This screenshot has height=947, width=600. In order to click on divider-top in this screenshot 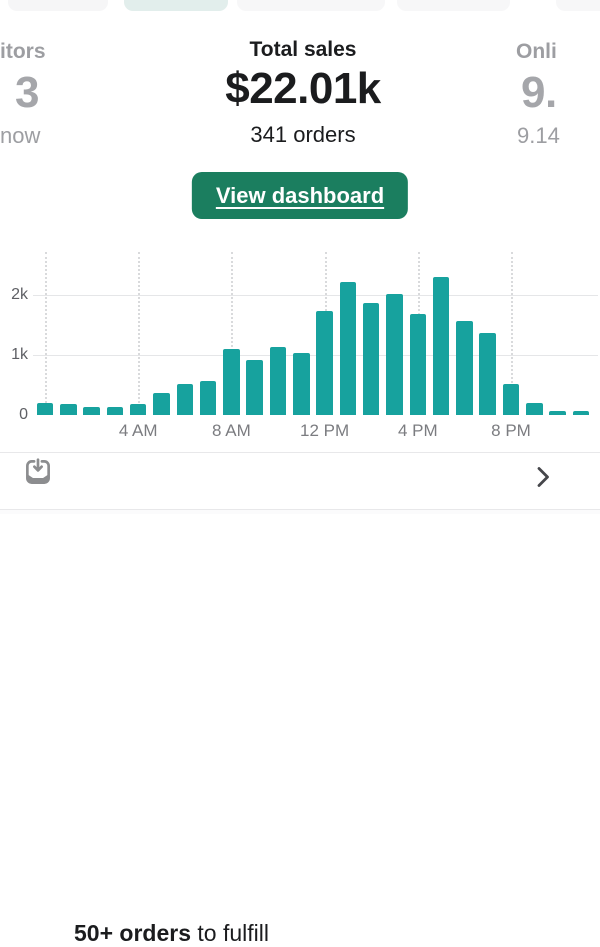, I will do `click(300, 452)`.